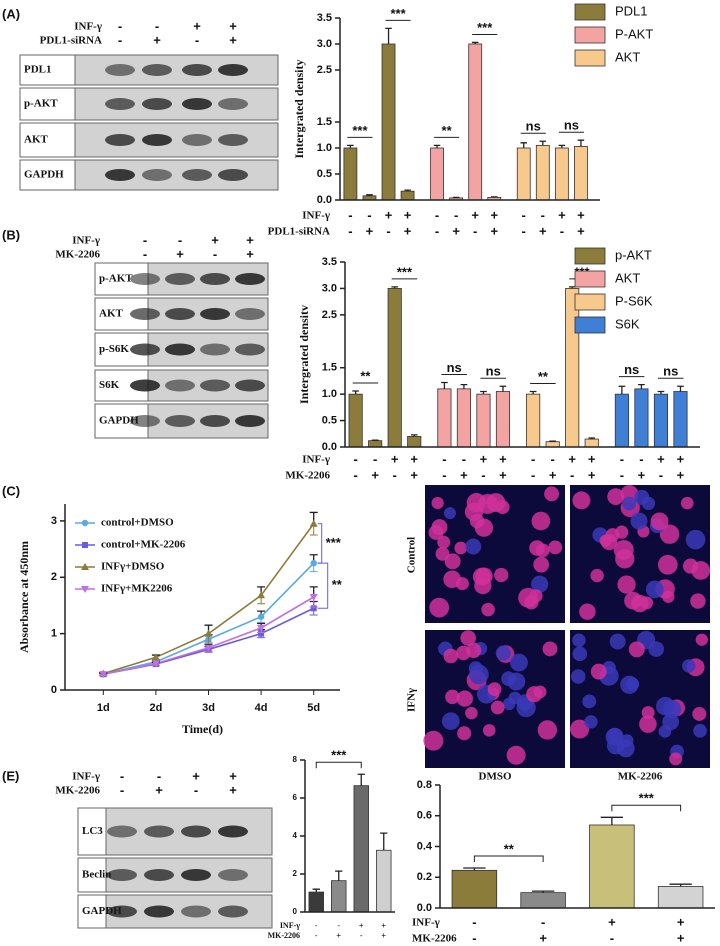 The width and height of the screenshot is (720, 946). I want to click on panel-label: (B), so click(11, 234).